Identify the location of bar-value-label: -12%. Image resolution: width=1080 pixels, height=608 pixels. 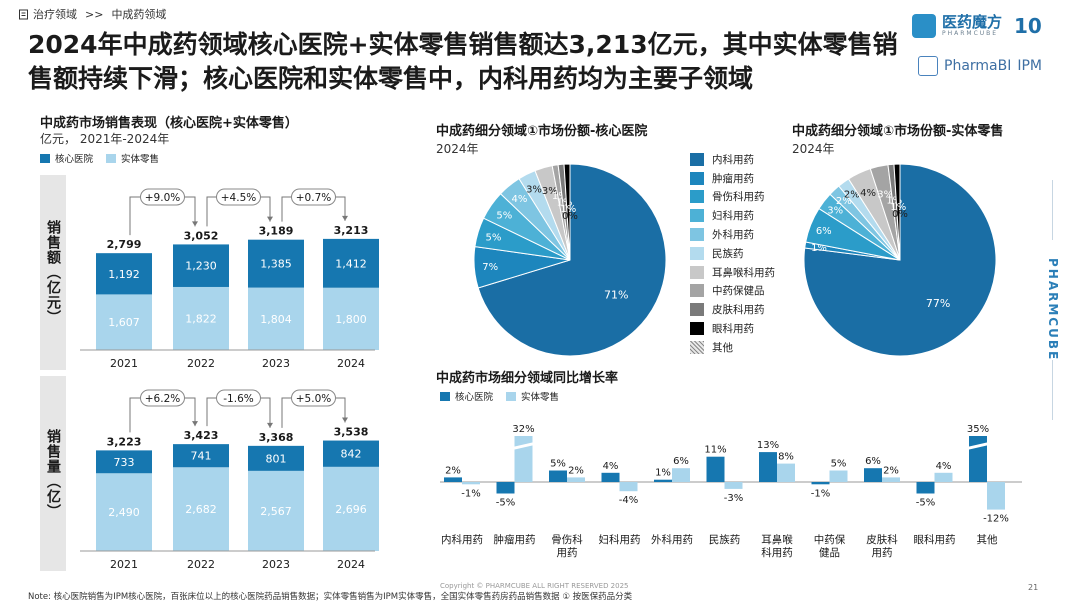
(996, 519).